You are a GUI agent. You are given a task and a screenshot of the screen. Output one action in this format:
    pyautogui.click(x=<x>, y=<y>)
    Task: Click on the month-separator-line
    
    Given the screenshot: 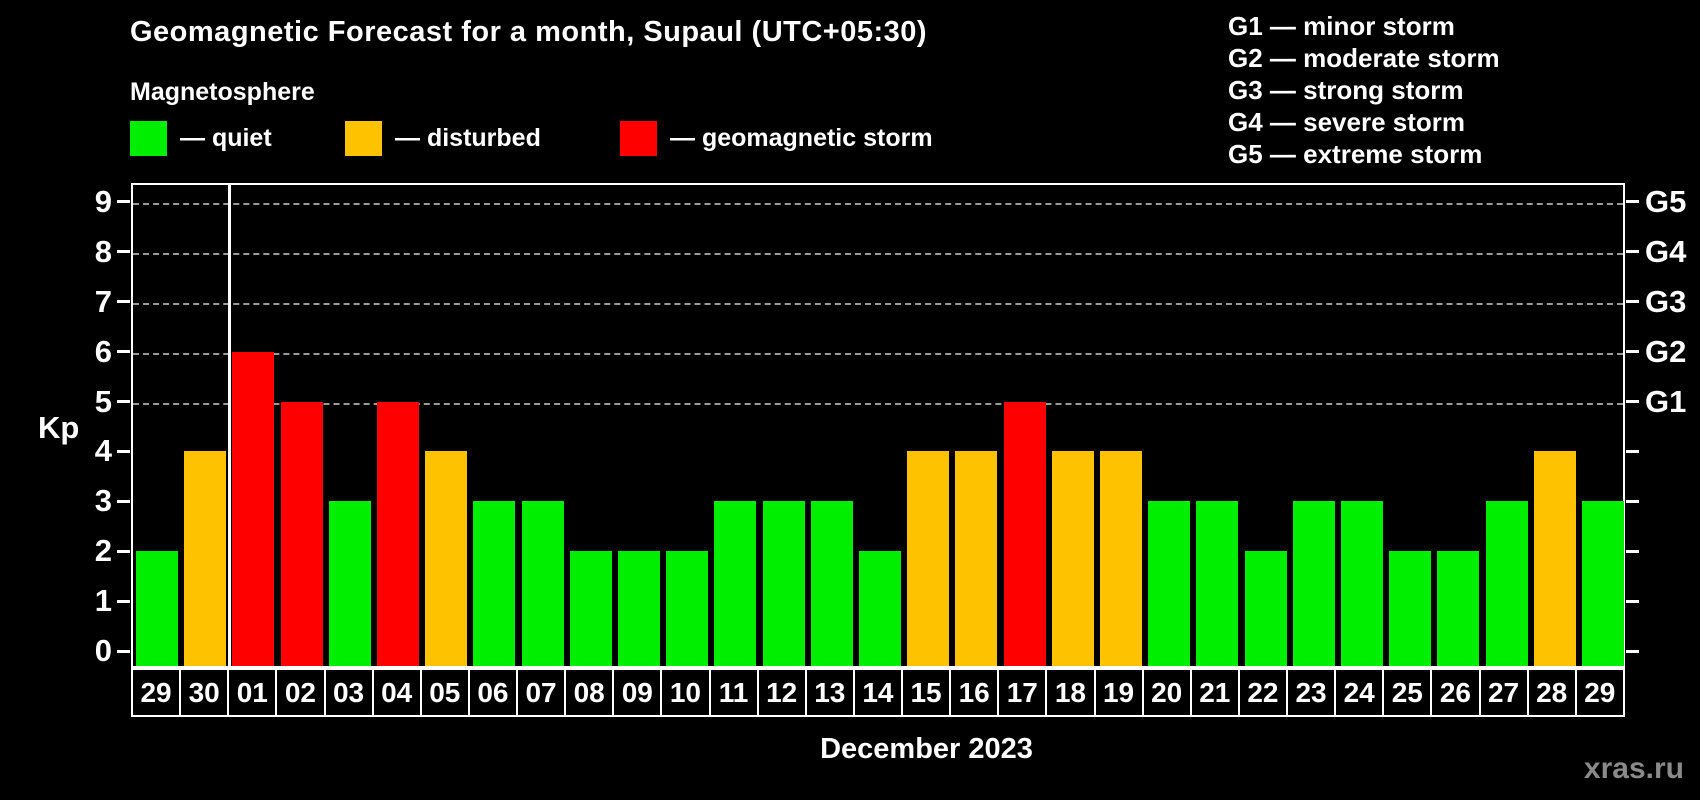 What is the action you would take?
    pyautogui.click(x=229, y=425)
    